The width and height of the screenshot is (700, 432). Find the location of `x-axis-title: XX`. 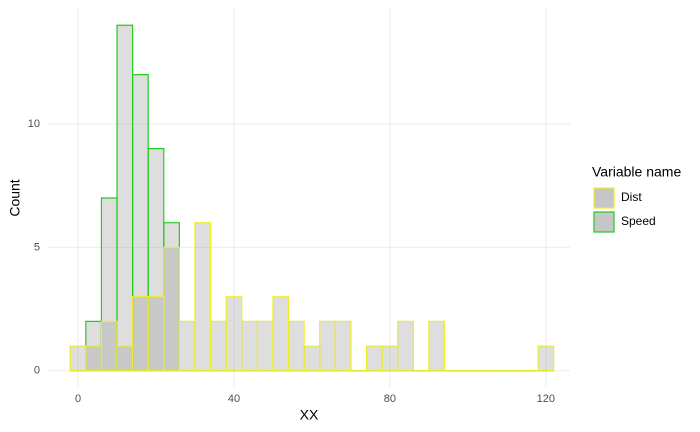

x-axis-title: XX is located at coordinates (309, 415).